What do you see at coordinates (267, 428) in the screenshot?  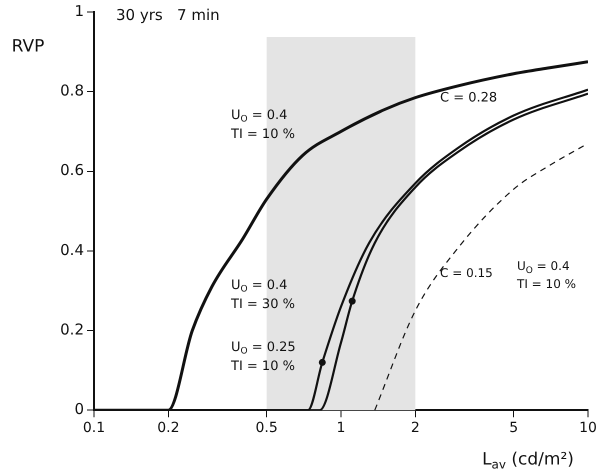 I see `x-tick-label: 0.5` at bounding box center [267, 428].